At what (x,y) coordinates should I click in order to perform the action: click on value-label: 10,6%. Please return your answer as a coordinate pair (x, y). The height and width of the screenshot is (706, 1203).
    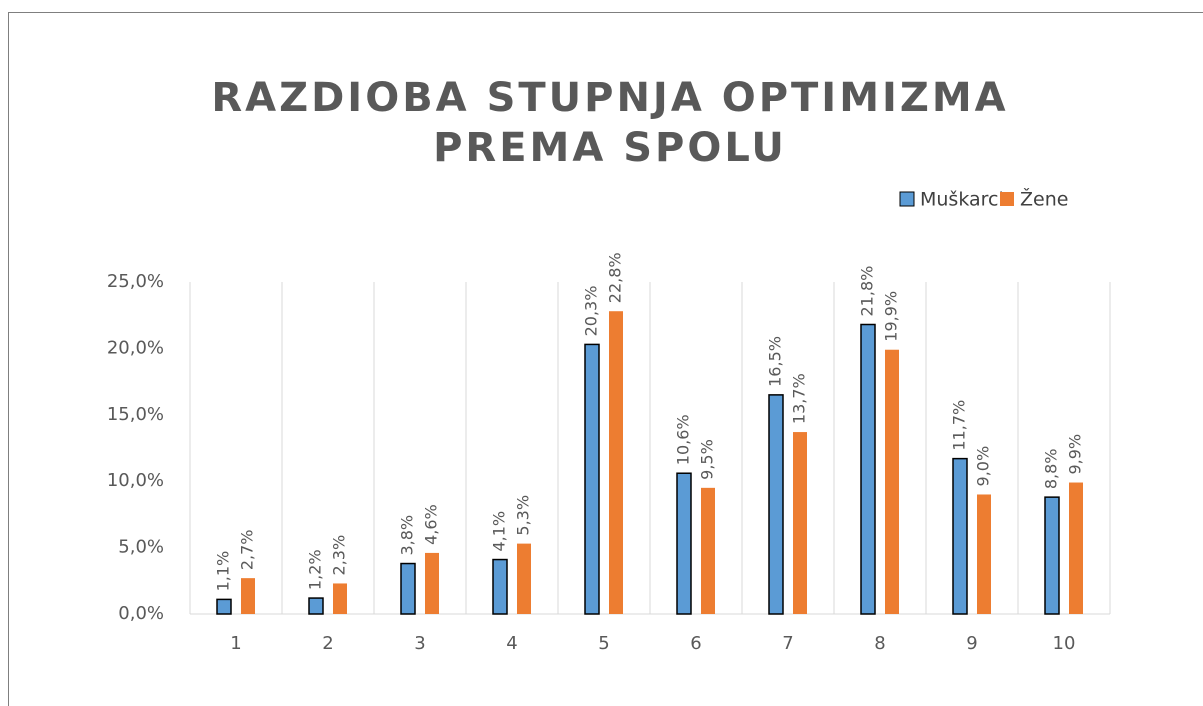
    Looking at the image, I should click on (683, 439).